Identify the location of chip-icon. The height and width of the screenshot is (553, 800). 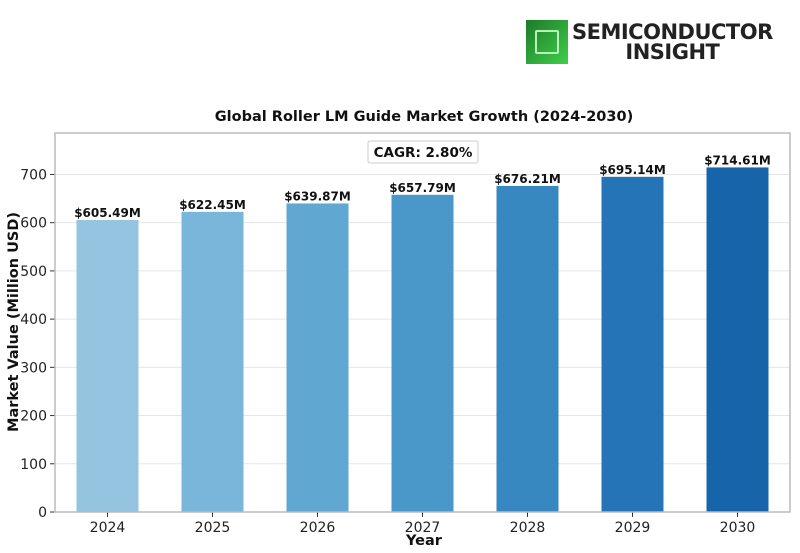
(547, 42).